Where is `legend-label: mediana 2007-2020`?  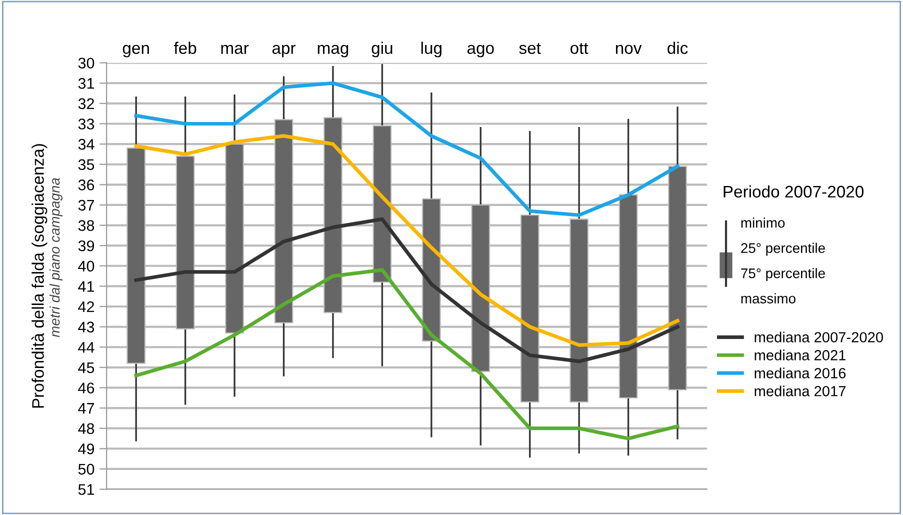
legend-label: mediana 2007-2020 is located at coordinates (818, 337).